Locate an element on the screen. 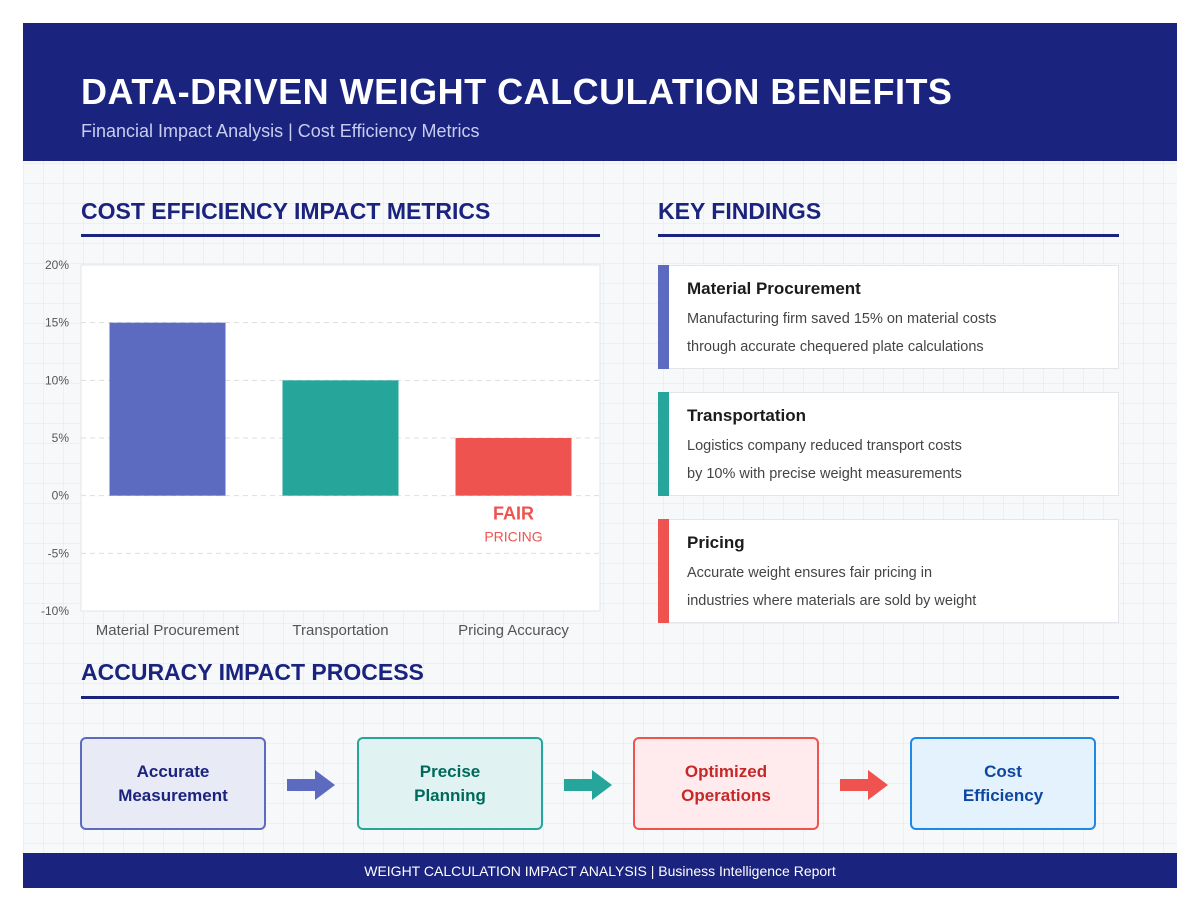  process-step-precise-planning: Precise Planning is located at coordinates (450, 783).